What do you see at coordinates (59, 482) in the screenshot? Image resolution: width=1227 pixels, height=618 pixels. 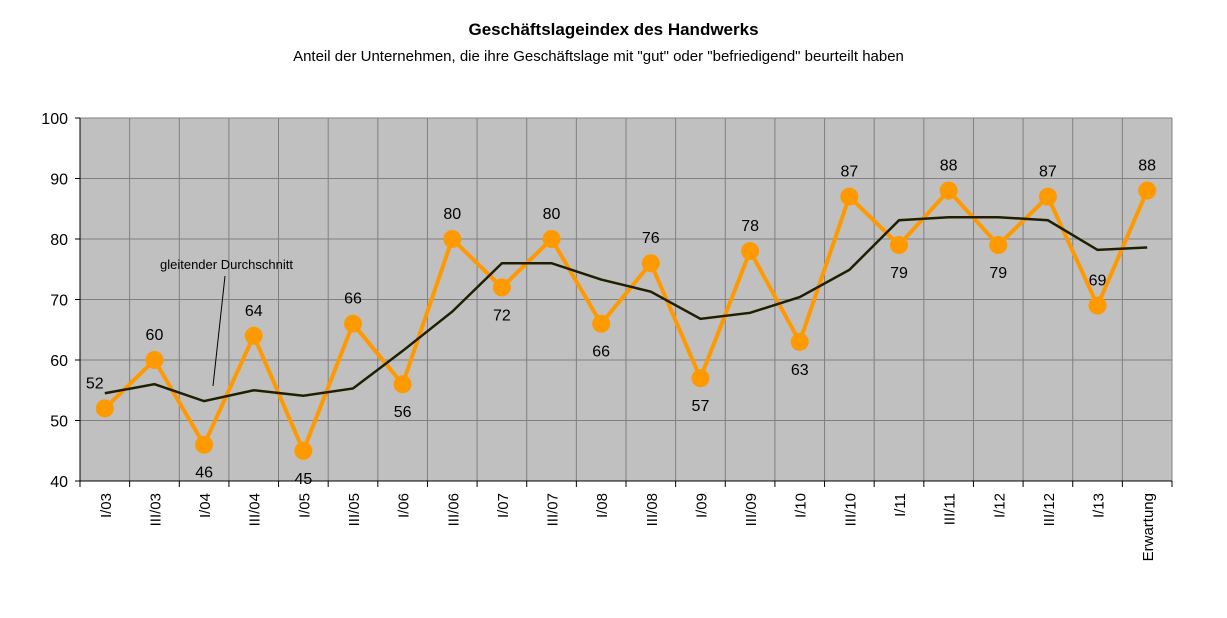 I see `y-tick-label: 40` at bounding box center [59, 482].